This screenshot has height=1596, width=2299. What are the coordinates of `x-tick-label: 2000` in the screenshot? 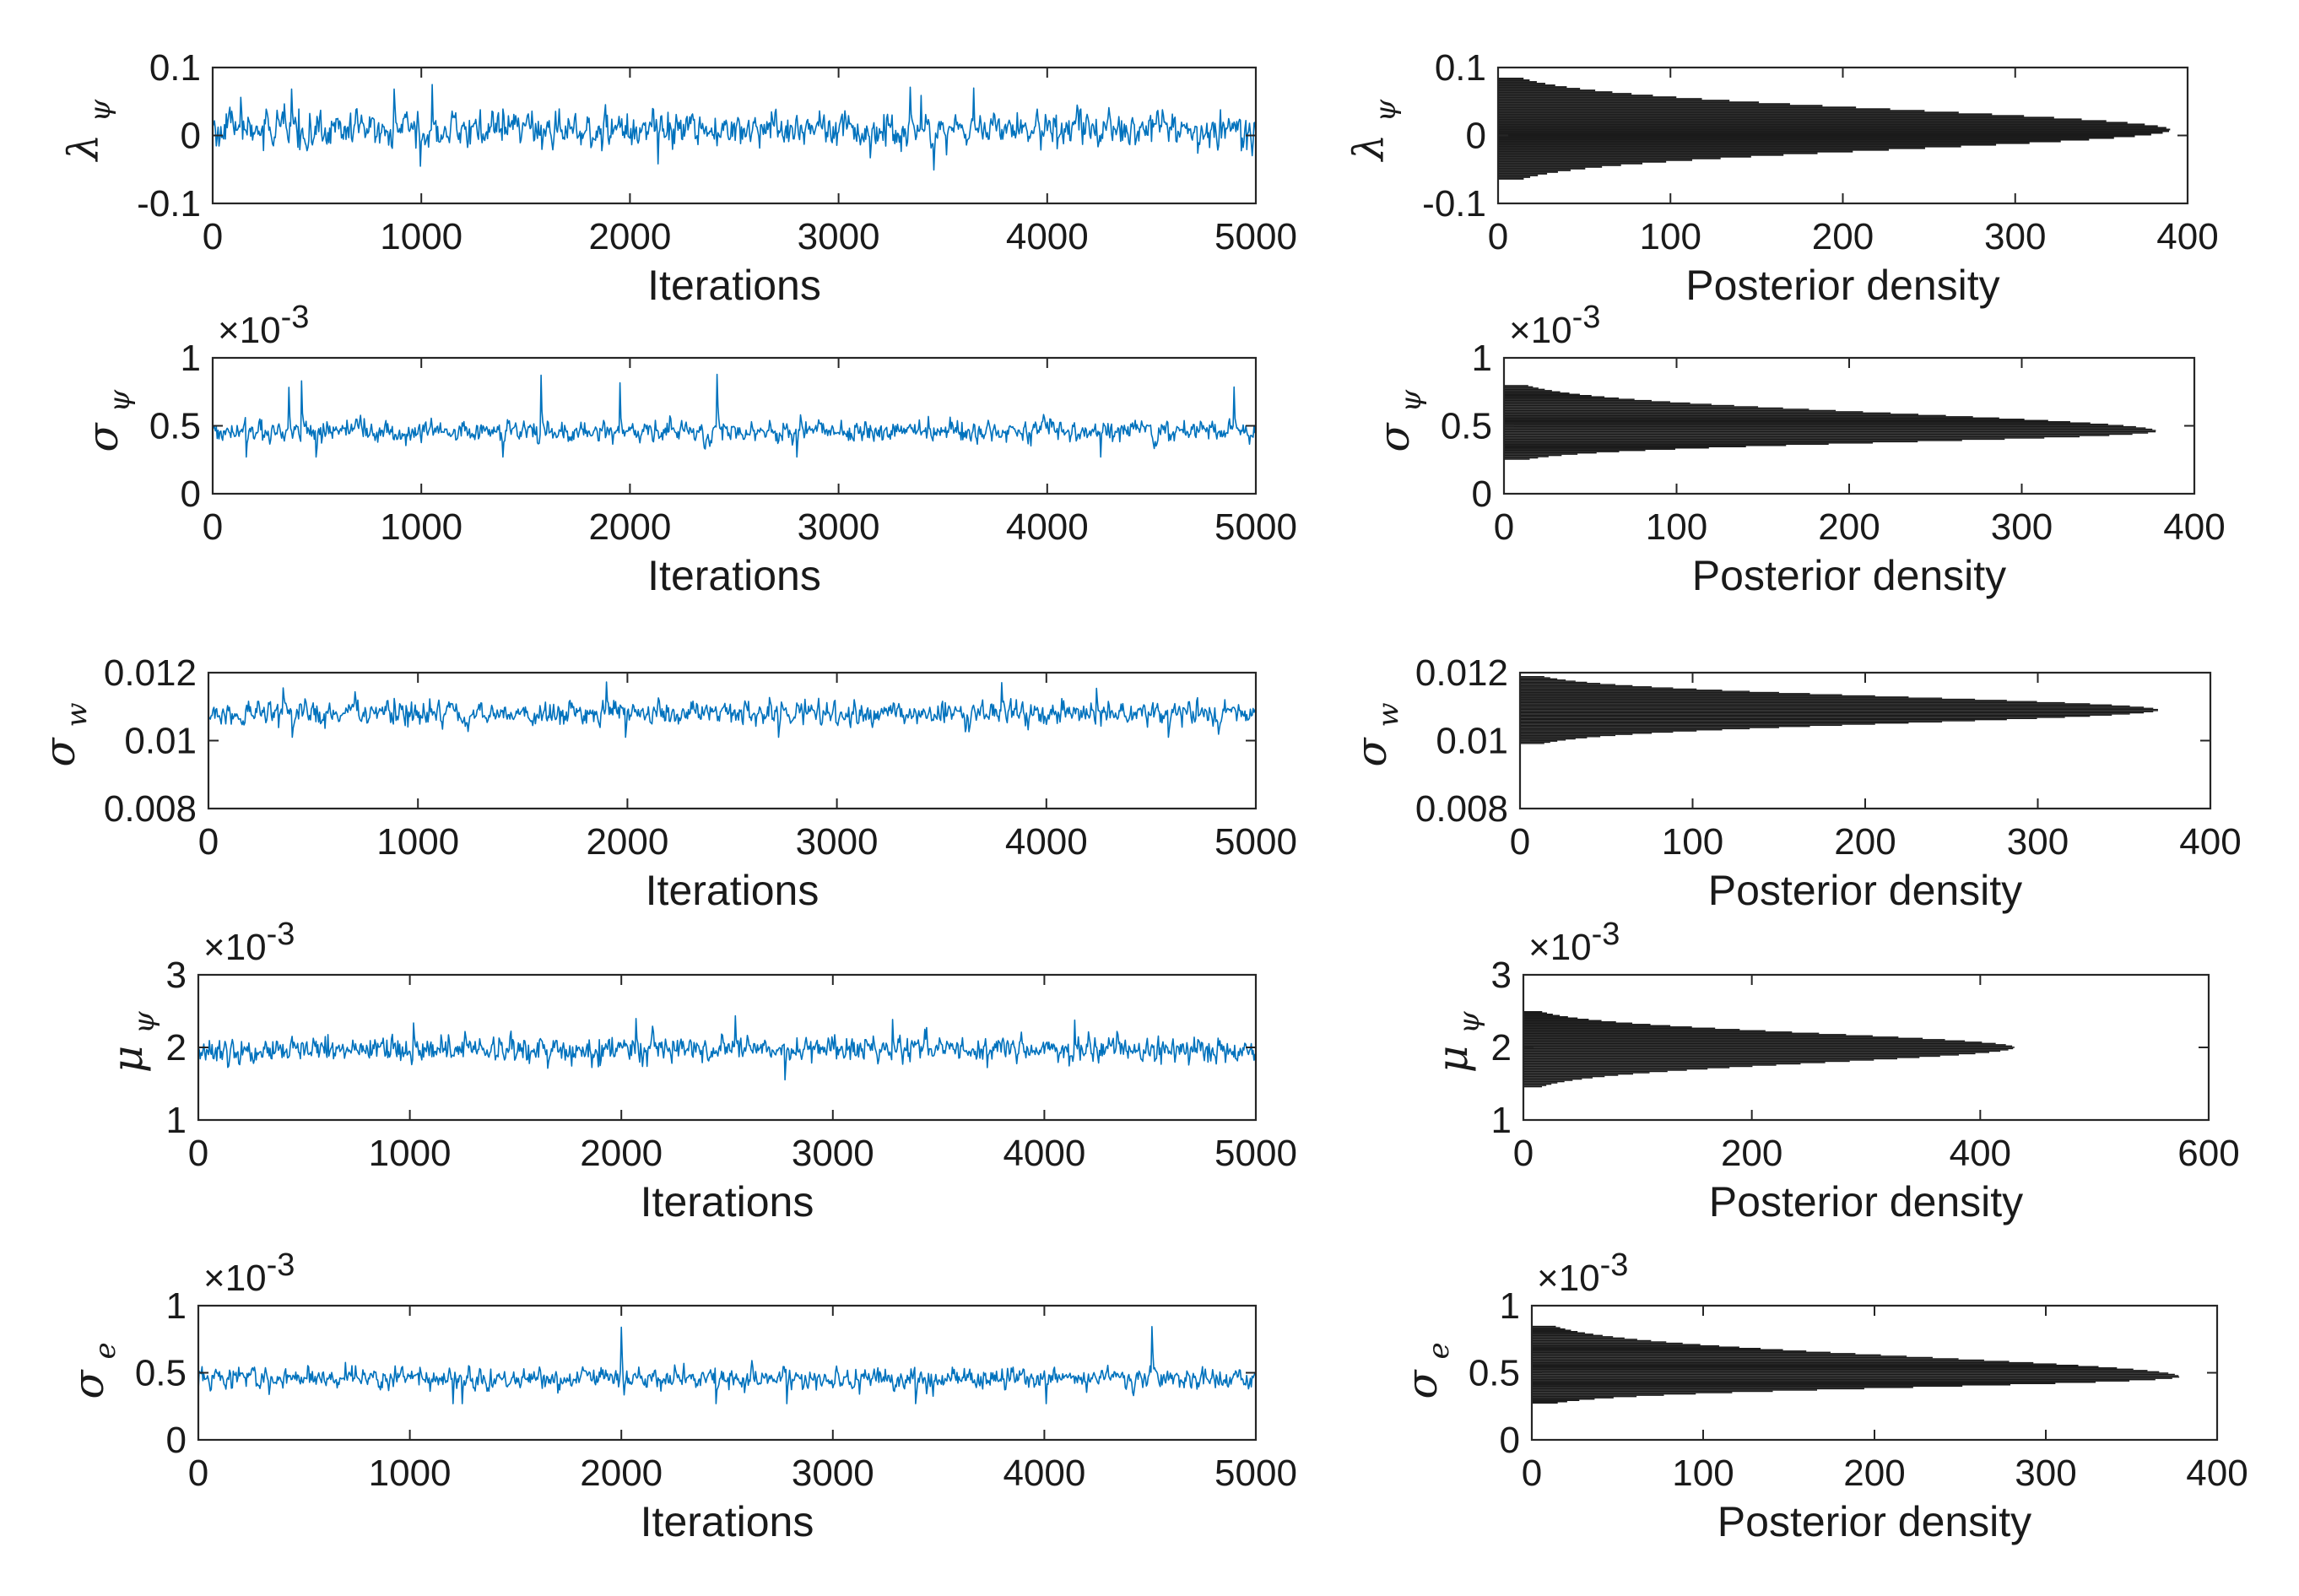 It's located at (629, 236).